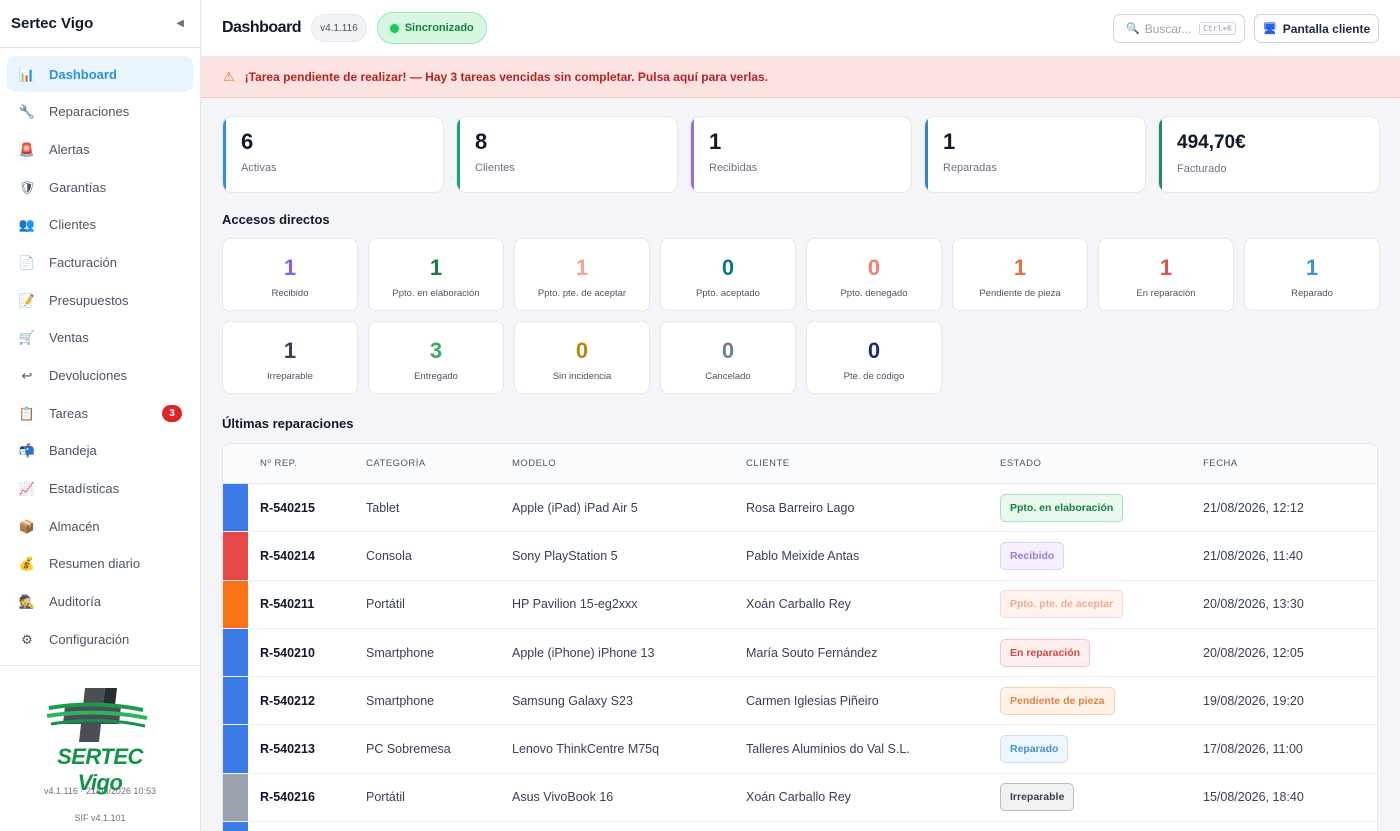 This screenshot has height=831, width=1400. I want to click on sidebar-item-clientes: 👥 Clientes, so click(100, 225).